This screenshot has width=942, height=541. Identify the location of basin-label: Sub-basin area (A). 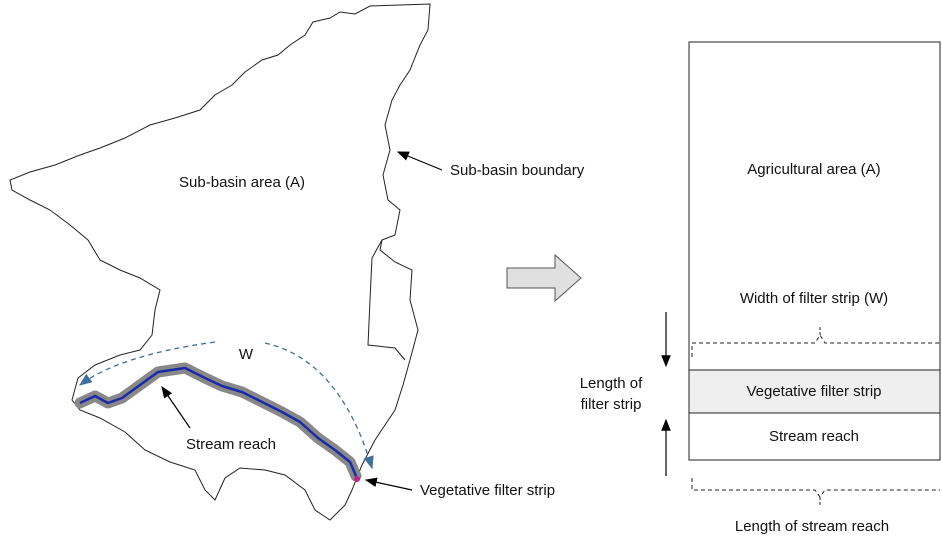
(242, 182).